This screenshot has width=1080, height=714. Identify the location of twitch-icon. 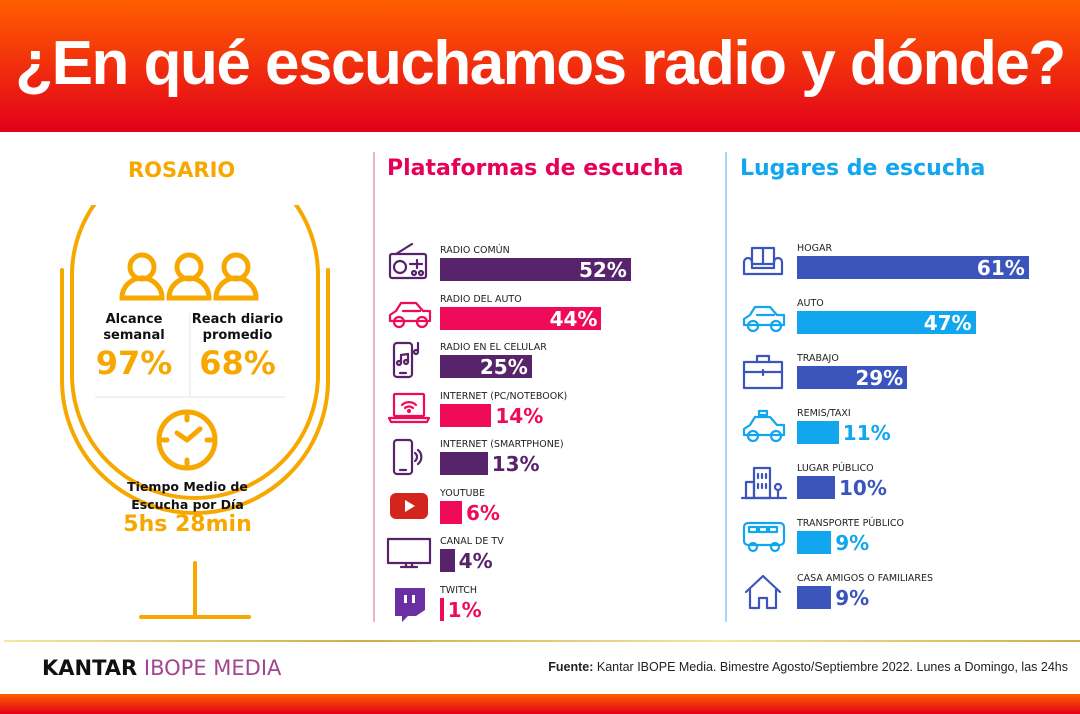
(410, 604).